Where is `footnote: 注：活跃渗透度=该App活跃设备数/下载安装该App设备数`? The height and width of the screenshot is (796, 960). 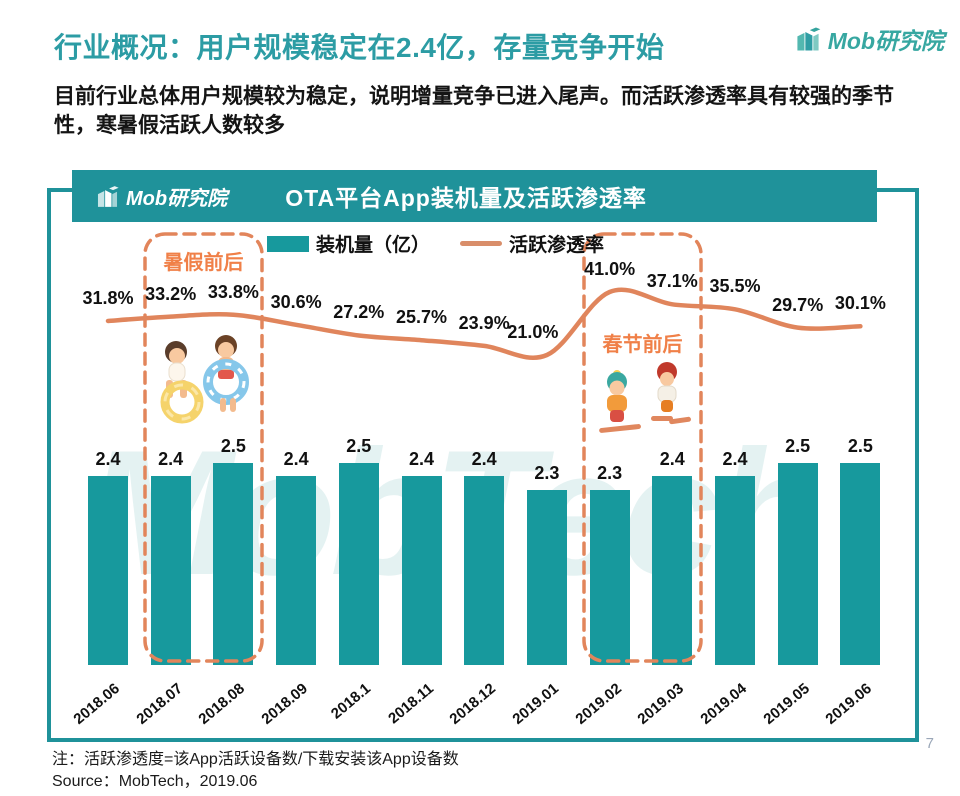 footnote: 注：活跃渗透度=该App活跃设备数/下载安装该App设备数 is located at coordinates (255, 759).